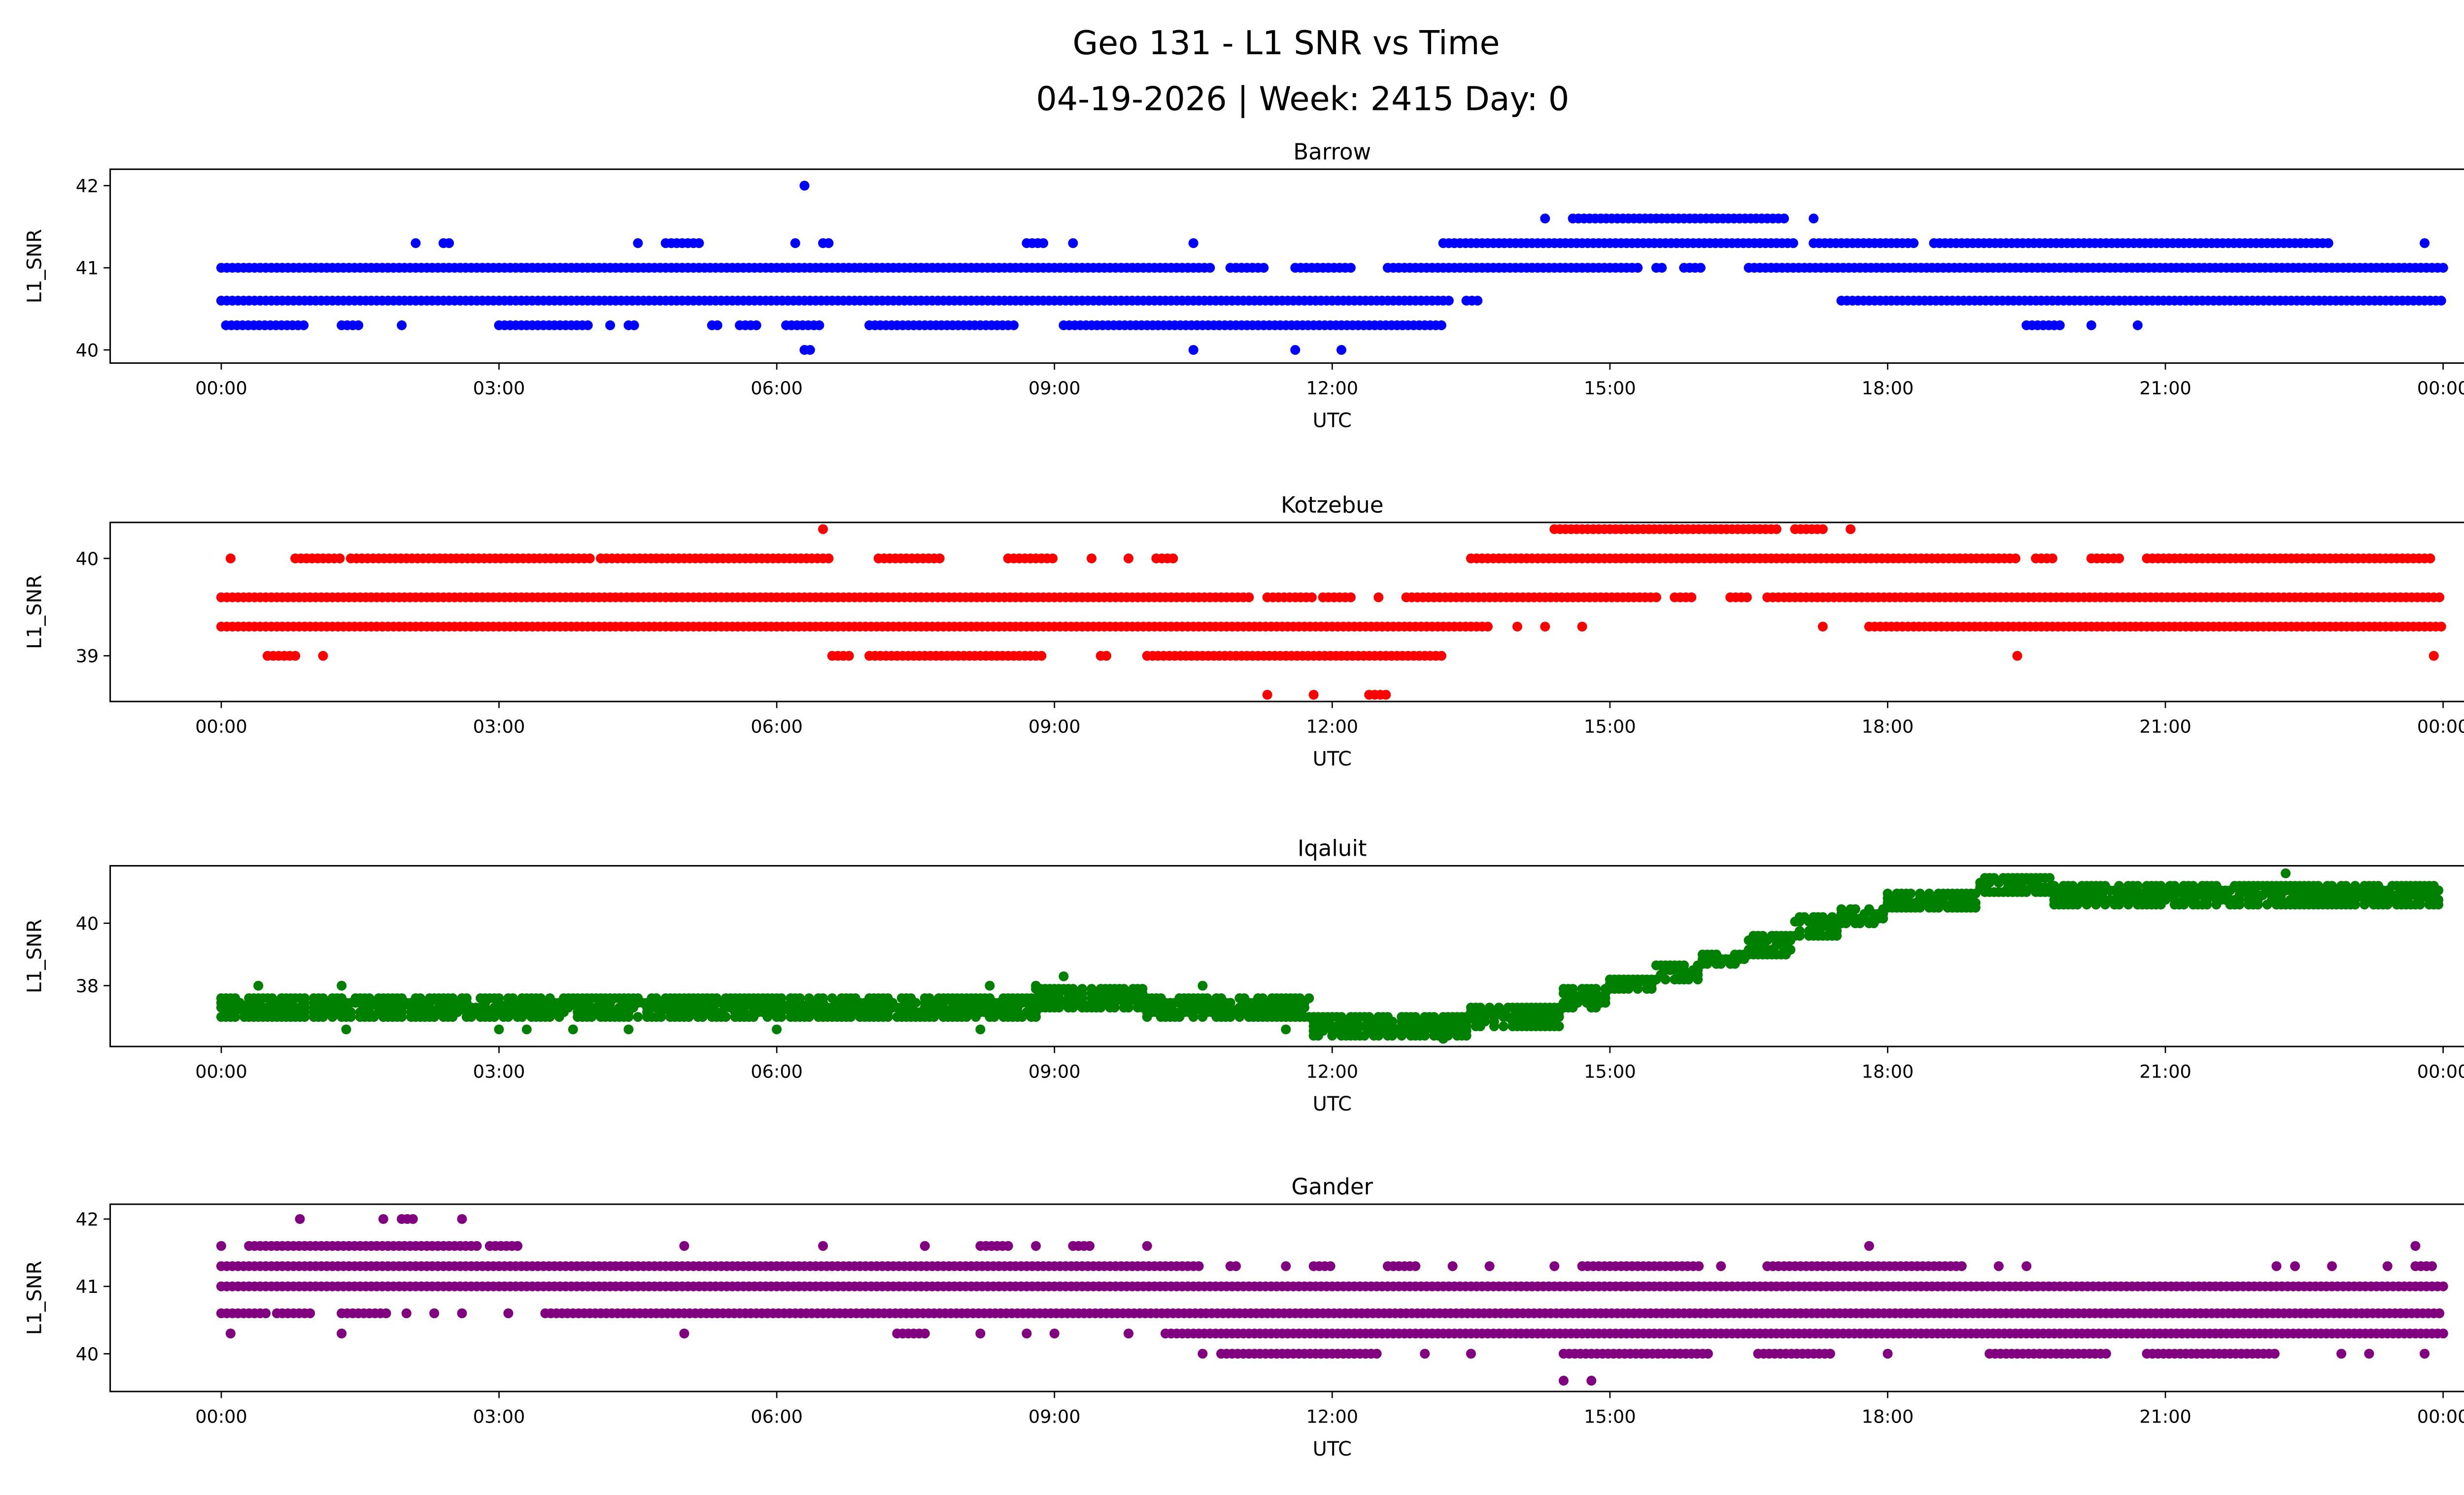 The height and width of the screenshot is (1495, 2464). What do you see at coordinates (1610, 1071) in the screenshot?
I see `x-tick-label: 15:00` at bounding box center [1610, 1071].